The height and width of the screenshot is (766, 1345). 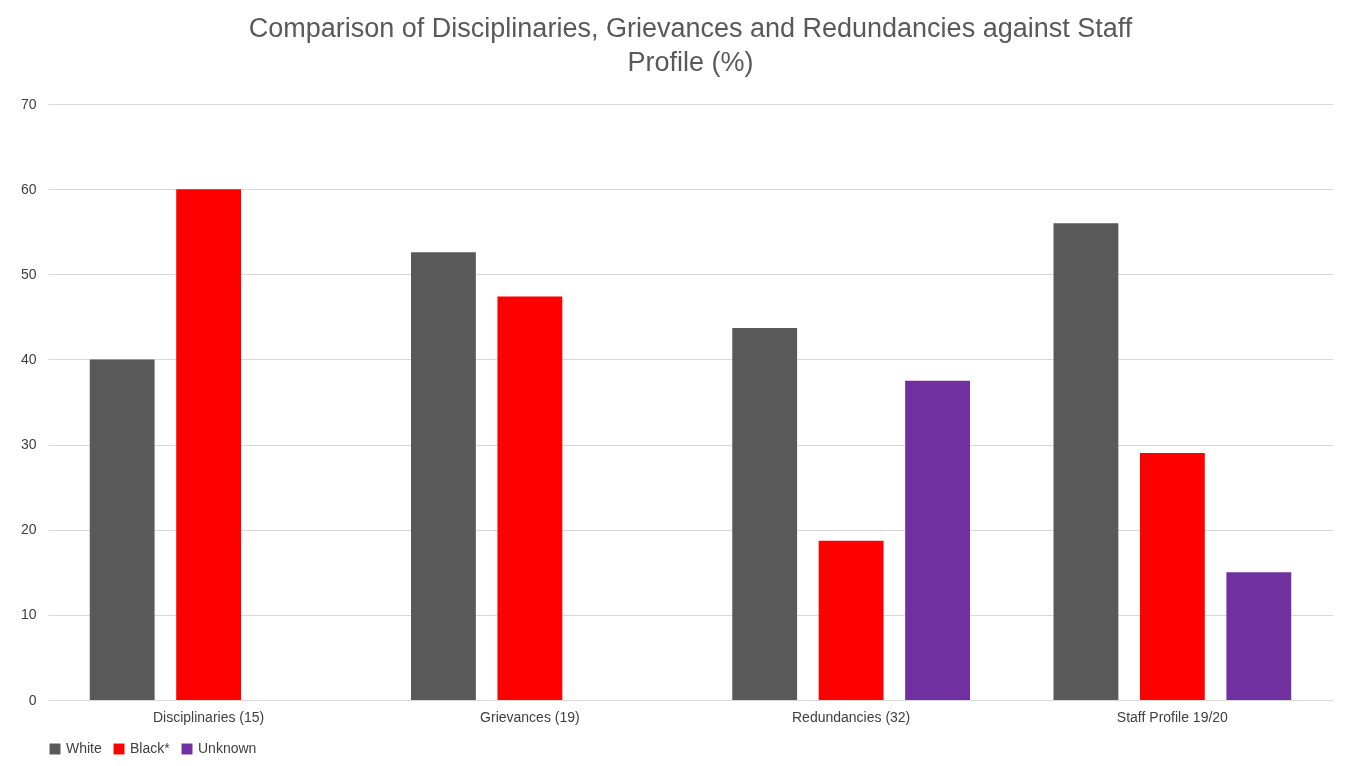 What do you see at coordinates (690, 45) in the screenshot?
I see `chart-title: Comparison of Disciplinaries, Grievances and Redundancies against Staff Profile (%)` at bounding box center [690, 45].